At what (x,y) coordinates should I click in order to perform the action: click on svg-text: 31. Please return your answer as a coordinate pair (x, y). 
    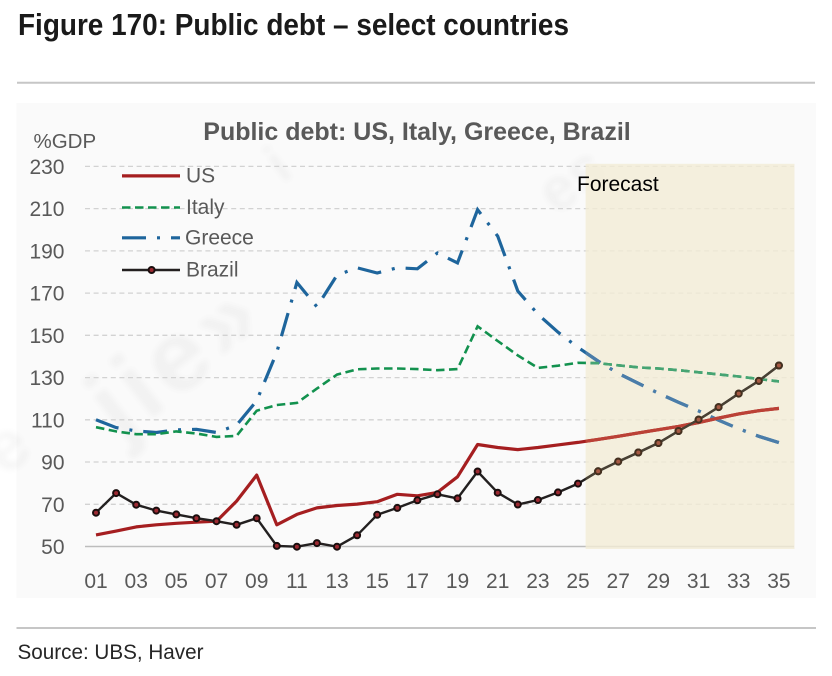
    Looking at the image, I should click on (698, 581).